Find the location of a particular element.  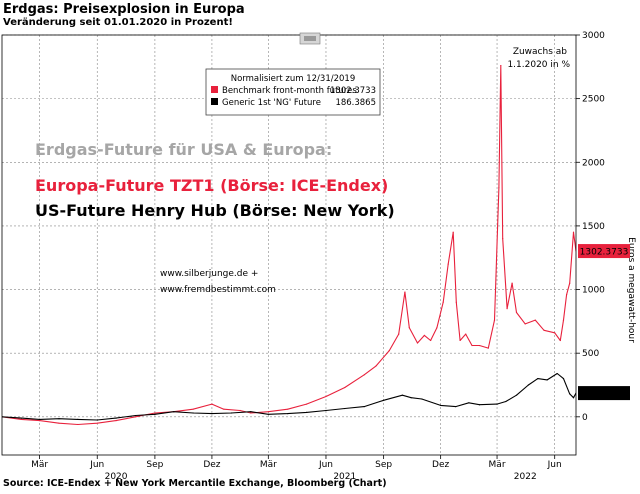

y-tick-label-6: 3000 is located at coordinates (593, 36).